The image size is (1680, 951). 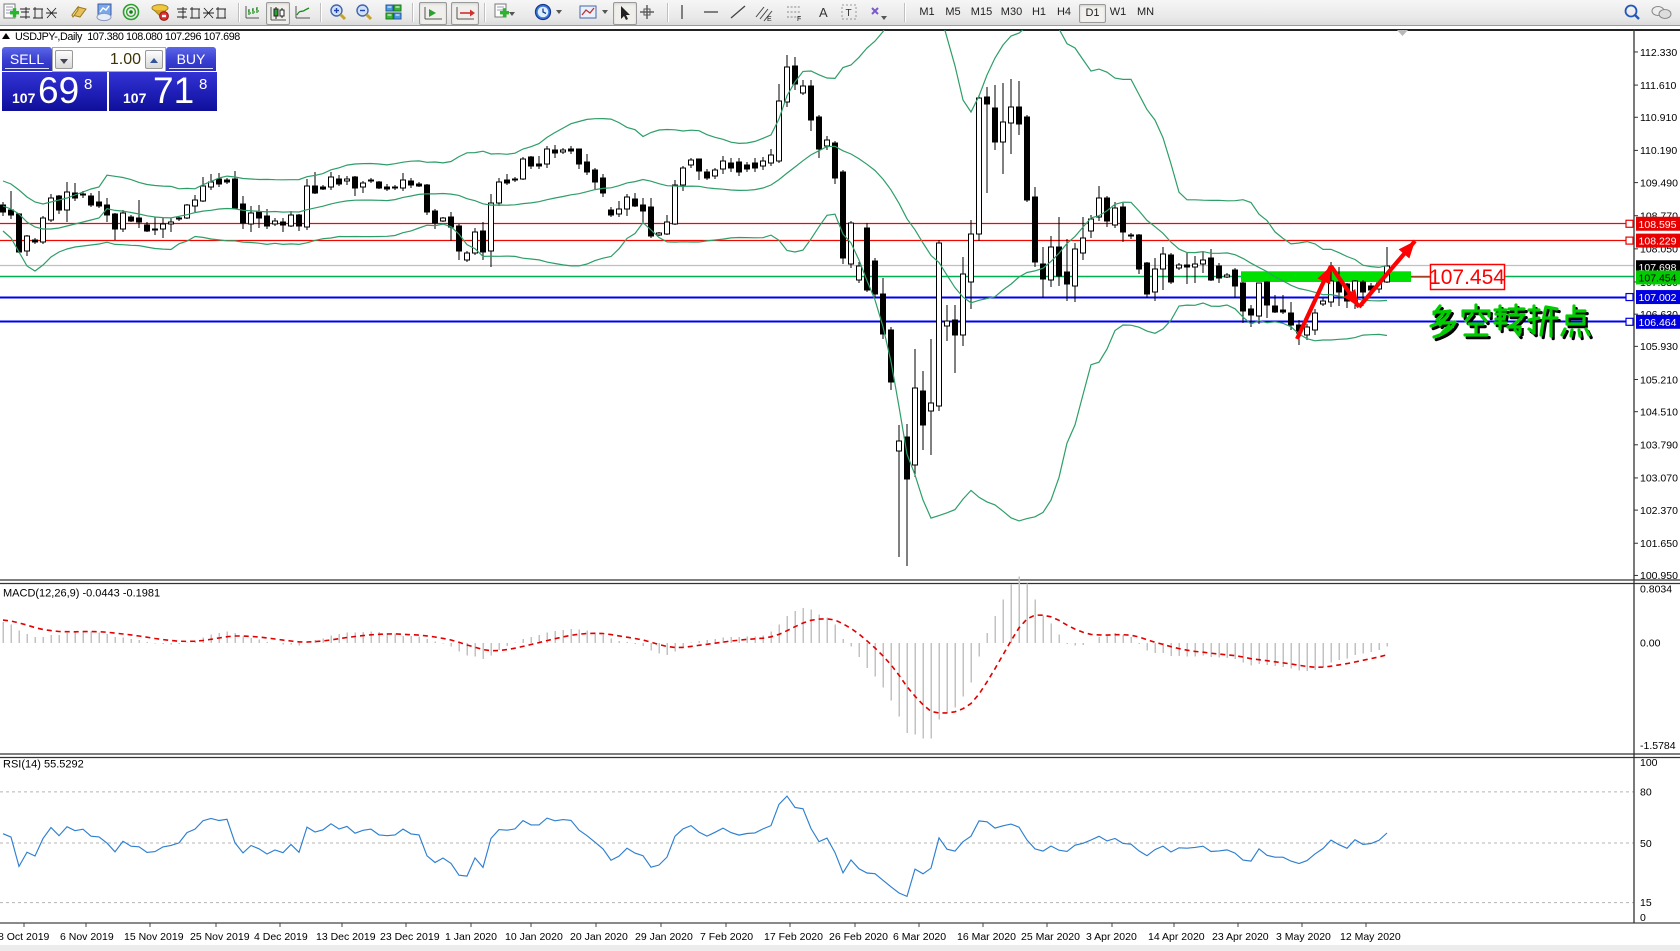 What do you see at coordinates (726, 937) in the screenshot?
I see `svg-text: 7 Feb 2020` at bounding box center [726, 937].